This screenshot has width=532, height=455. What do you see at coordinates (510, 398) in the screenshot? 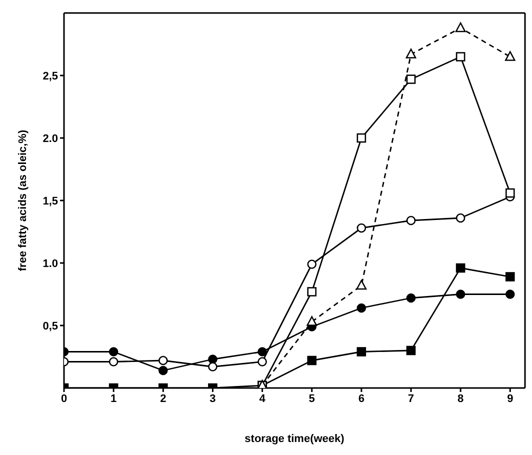
I see `x-tick-label: 9` at bounding box center [510, 398].